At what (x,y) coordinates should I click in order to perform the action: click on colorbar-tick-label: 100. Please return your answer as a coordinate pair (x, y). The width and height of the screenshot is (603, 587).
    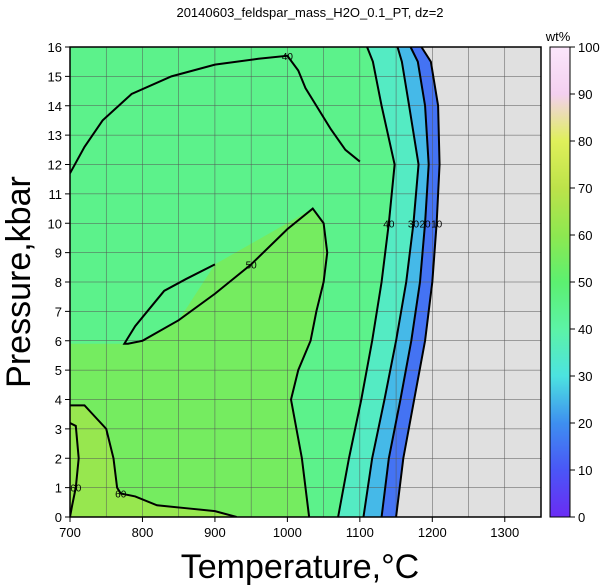
    Looking at the image, I should click on (589, 47).